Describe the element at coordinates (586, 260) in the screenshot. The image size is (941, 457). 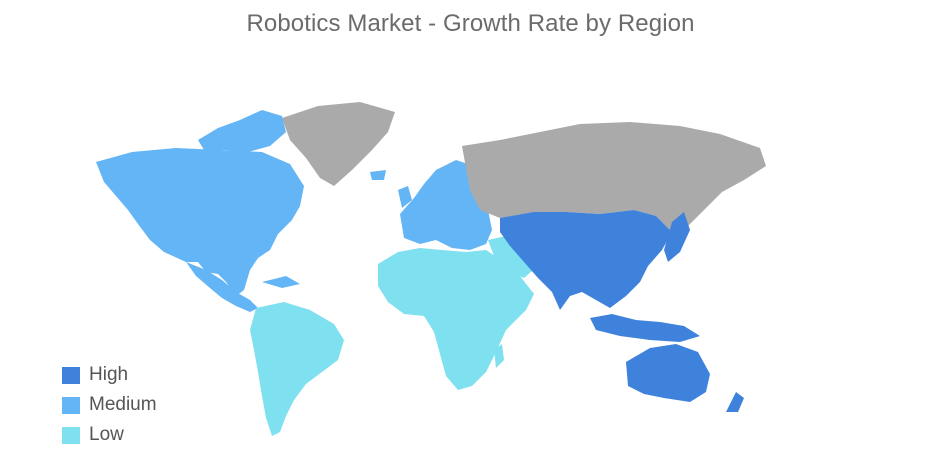
I see `asia-pacific-region` at that location.